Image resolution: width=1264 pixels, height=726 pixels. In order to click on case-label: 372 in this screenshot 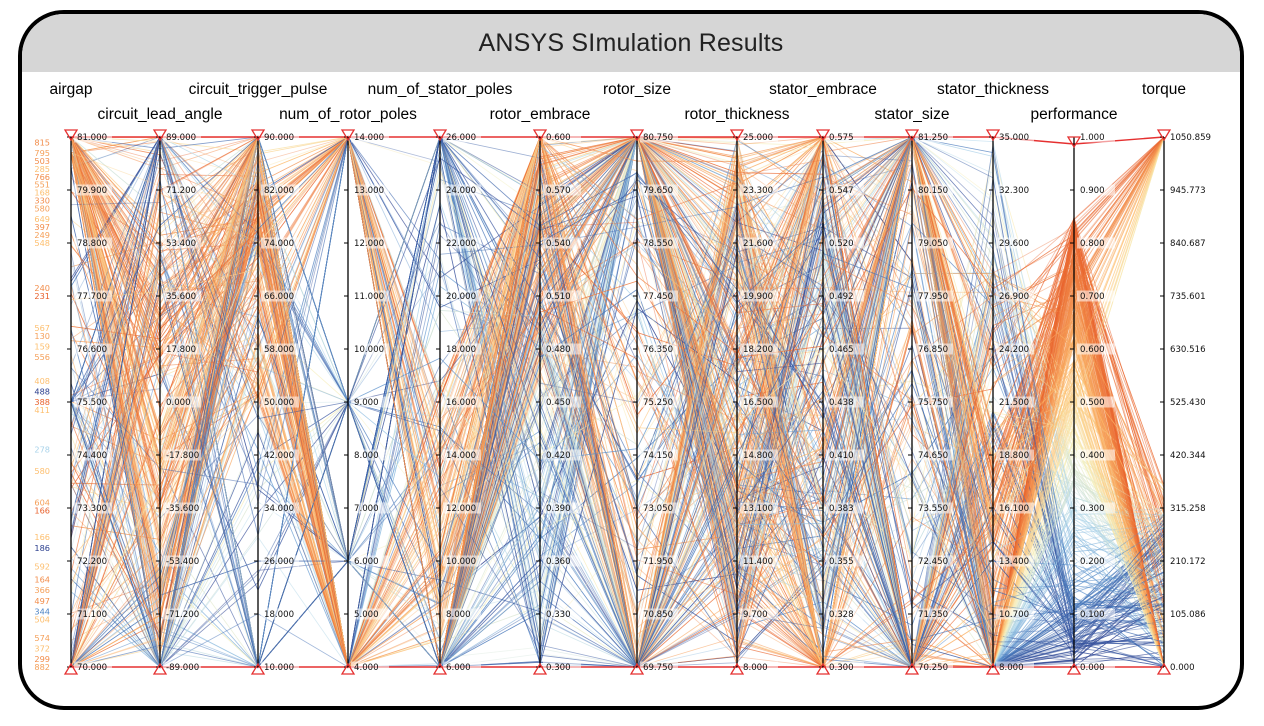, I will do `click(42, 649)`.